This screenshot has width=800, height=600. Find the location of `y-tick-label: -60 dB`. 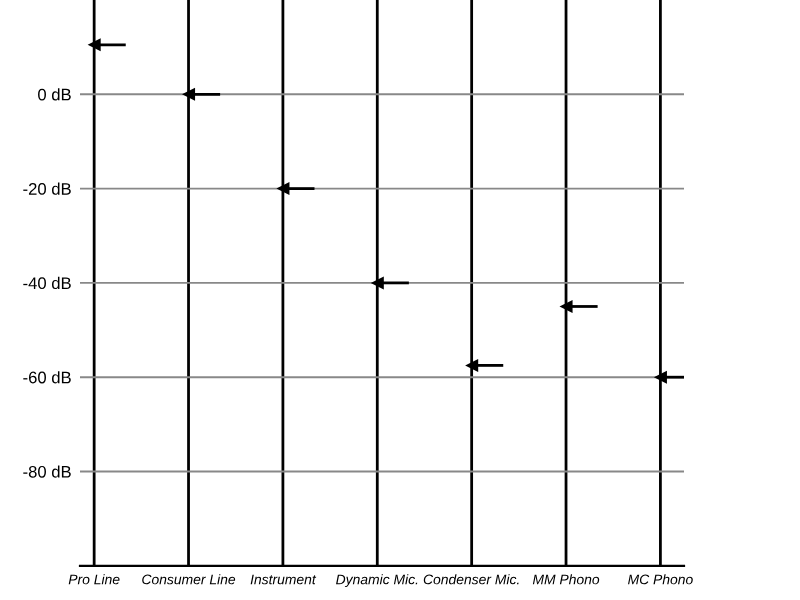

y-tick-label: -60 dB is located at coordinates (47, 377).